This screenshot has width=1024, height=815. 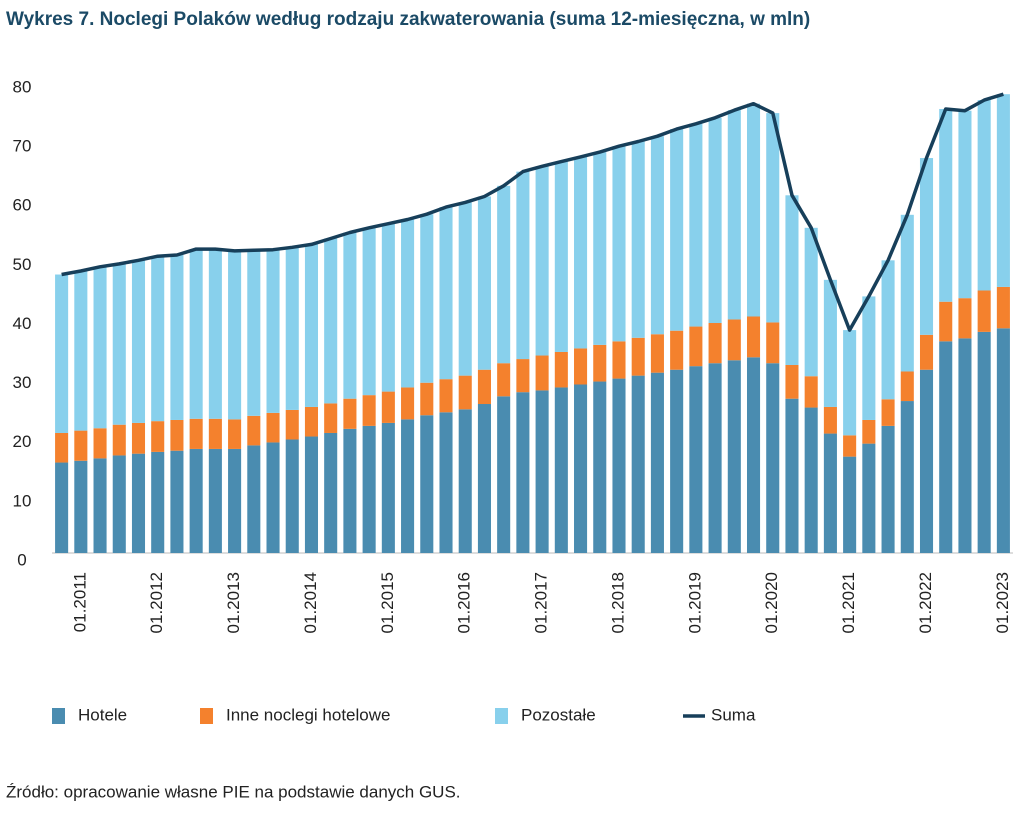 What do you see at coordinates (558, 714) in the screenshot?
I see `legend-label: Pozostałe` at bounding box center [558, 714].